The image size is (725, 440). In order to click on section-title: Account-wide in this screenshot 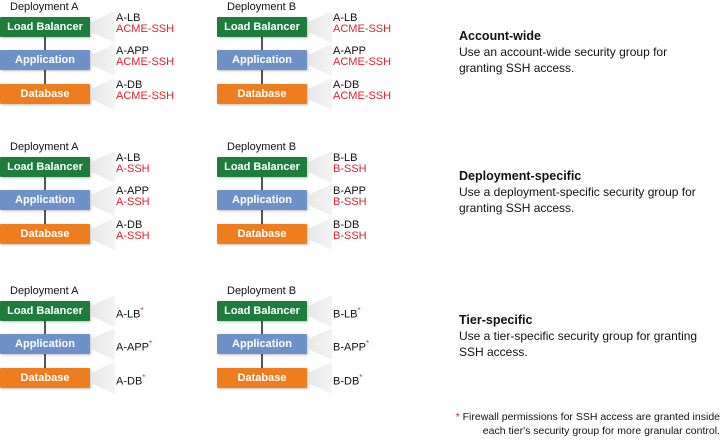, I will do `click(500, 36)`.